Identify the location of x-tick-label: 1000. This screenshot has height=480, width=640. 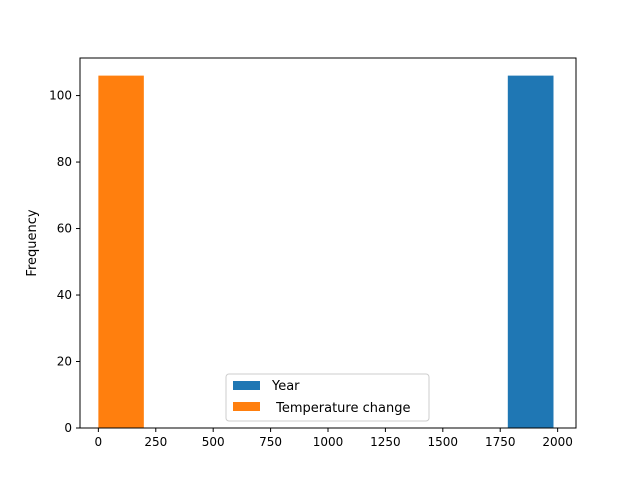
(328, 442).